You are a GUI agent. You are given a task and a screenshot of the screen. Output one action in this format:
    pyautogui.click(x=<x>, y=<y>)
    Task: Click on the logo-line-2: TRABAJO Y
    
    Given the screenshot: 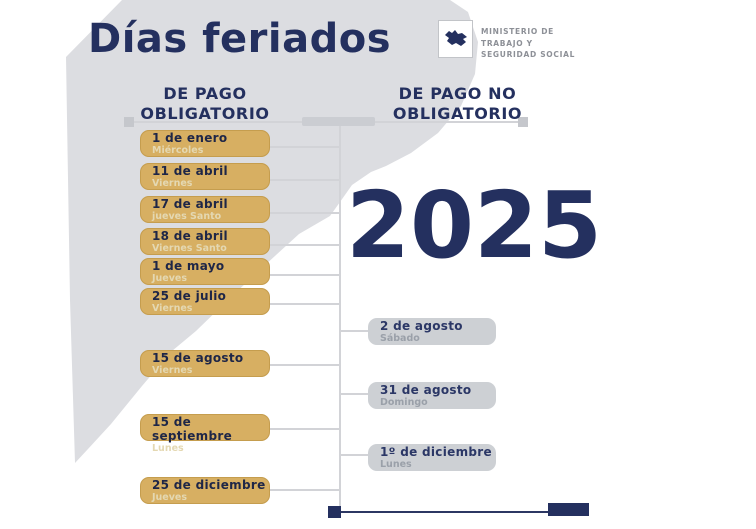 What is the action you would take?
    pyautogui.click(x=507, y=43)
    